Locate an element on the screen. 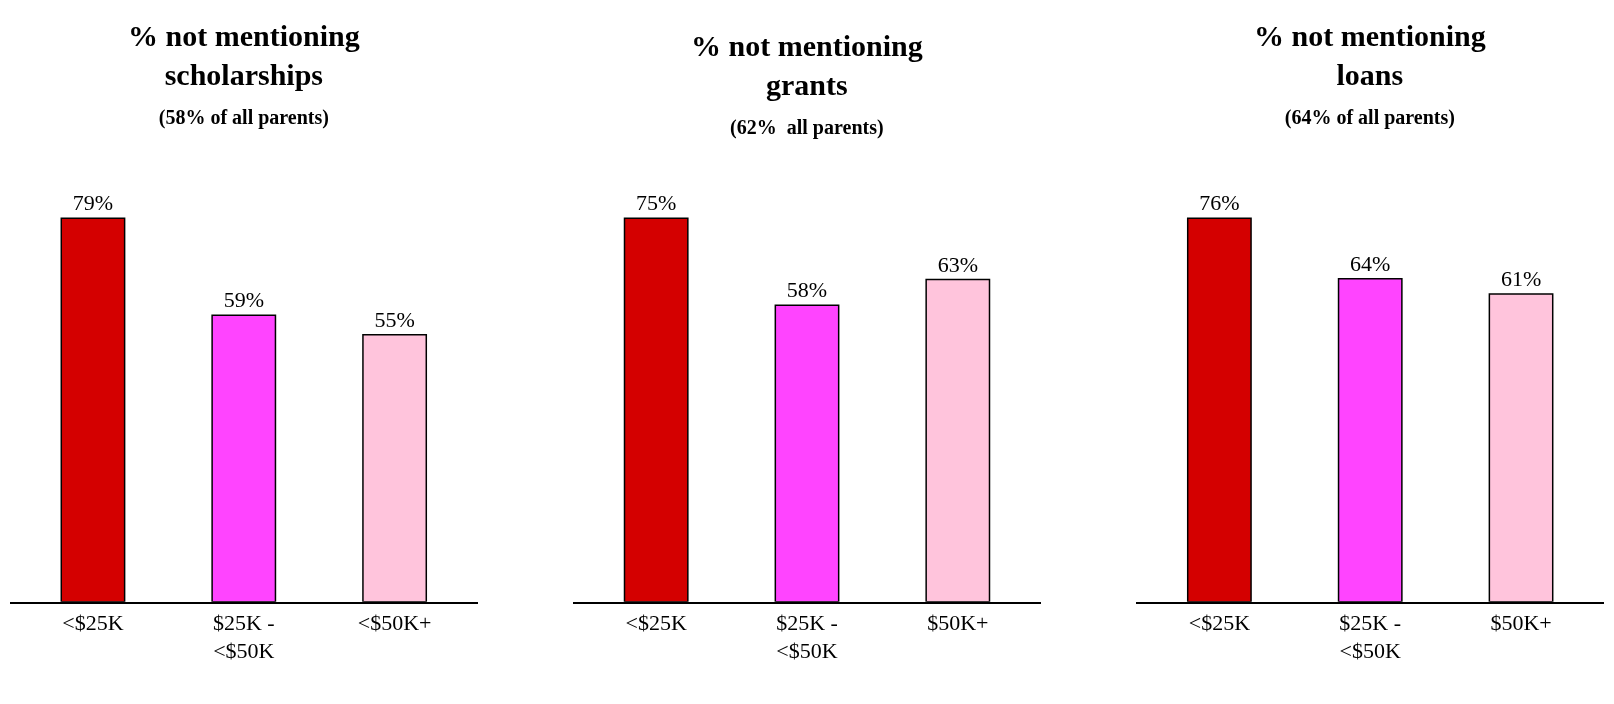 Image resolution: width=1614 pixels, height=704 pixels. data-label: 79% is located at coordinates (93, 203).